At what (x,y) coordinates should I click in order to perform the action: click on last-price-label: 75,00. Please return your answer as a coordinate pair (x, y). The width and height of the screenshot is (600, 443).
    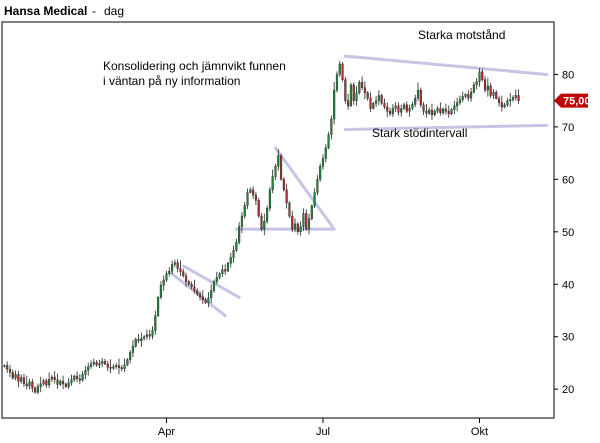
    Looking at the image, I should click on (577, 102).